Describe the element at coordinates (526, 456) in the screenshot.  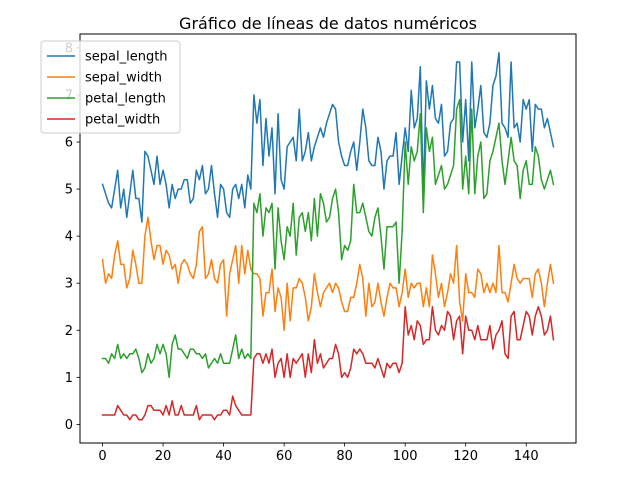
I see `x-tick-label: 140` at that location.